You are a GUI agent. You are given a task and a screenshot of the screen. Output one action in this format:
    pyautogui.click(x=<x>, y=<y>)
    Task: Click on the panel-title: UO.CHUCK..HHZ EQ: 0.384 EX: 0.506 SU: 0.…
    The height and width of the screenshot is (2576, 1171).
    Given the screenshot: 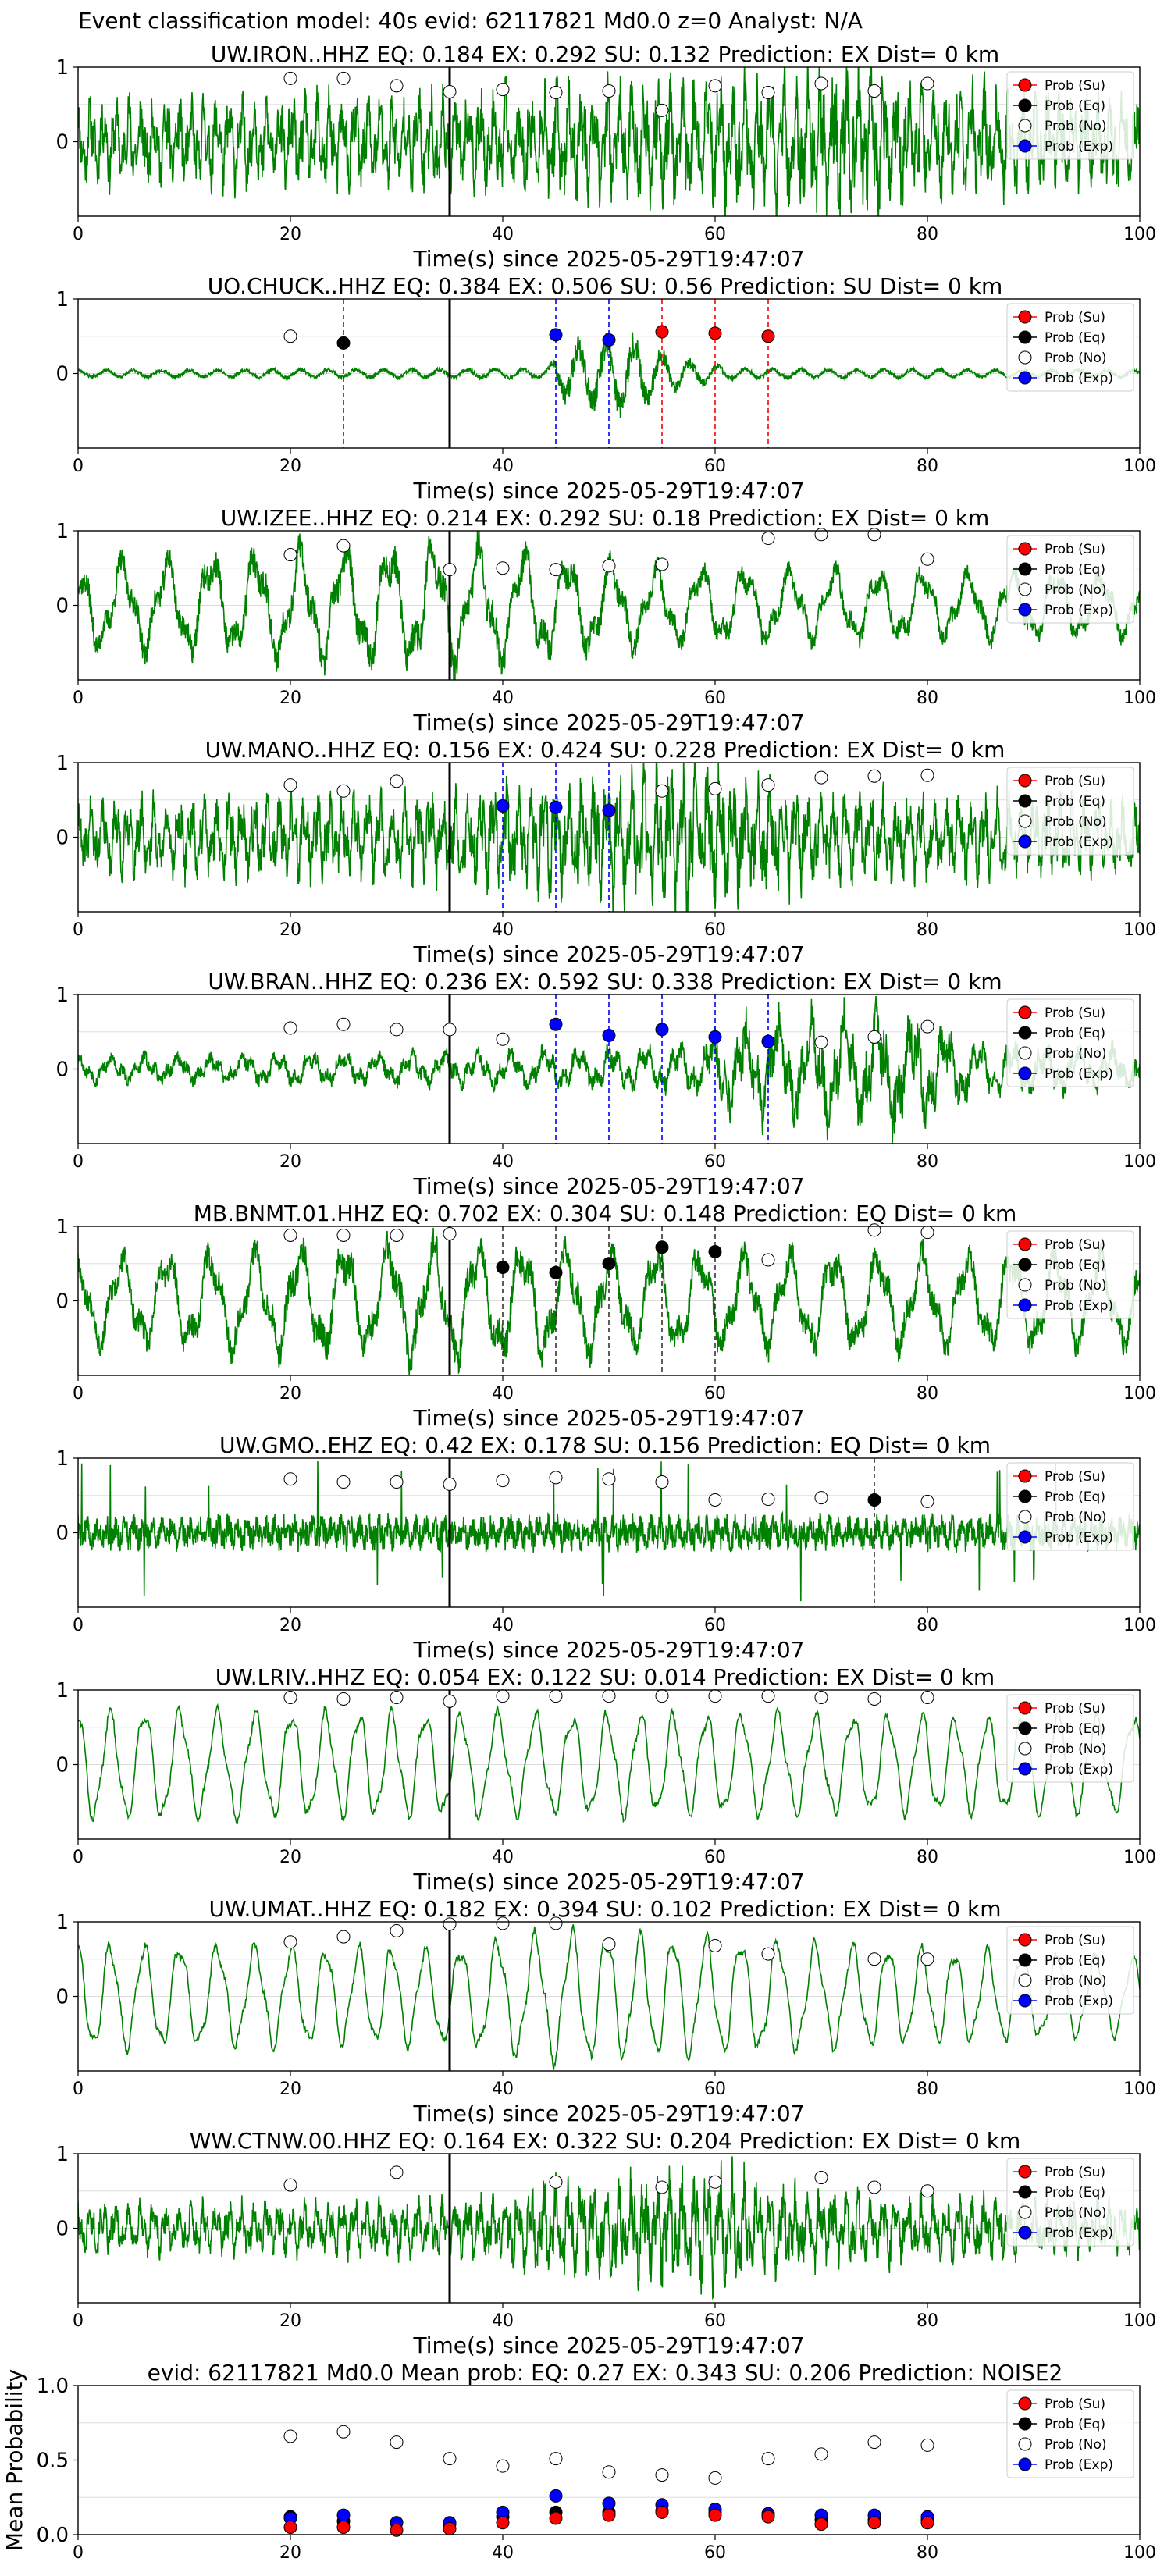 What is the action you would take?
    pyautogui.click(x=605, y=286)
    